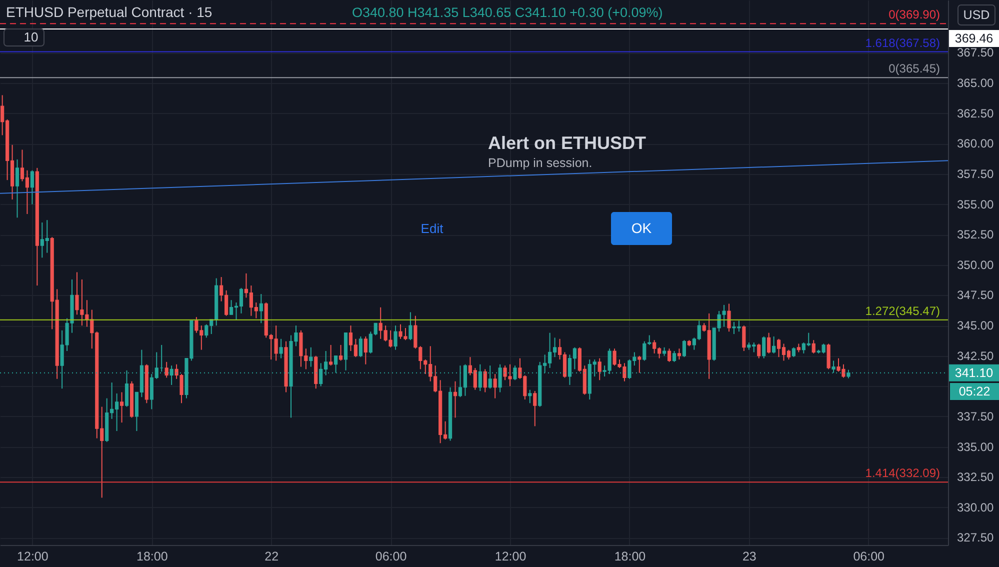 The image size is (999, 567). I want to click on y-tick-label: 345.00, so click(975, 325).